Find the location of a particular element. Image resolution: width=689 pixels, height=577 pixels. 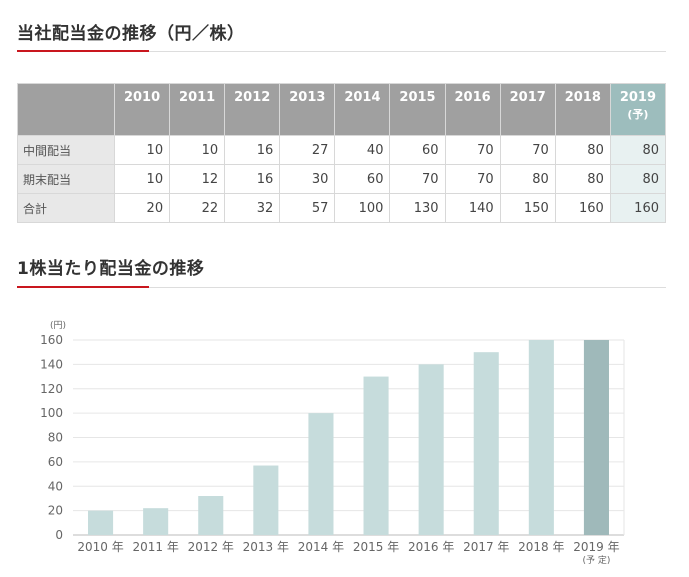

y-tick-label: 120 is located at coordinates (51, 389).